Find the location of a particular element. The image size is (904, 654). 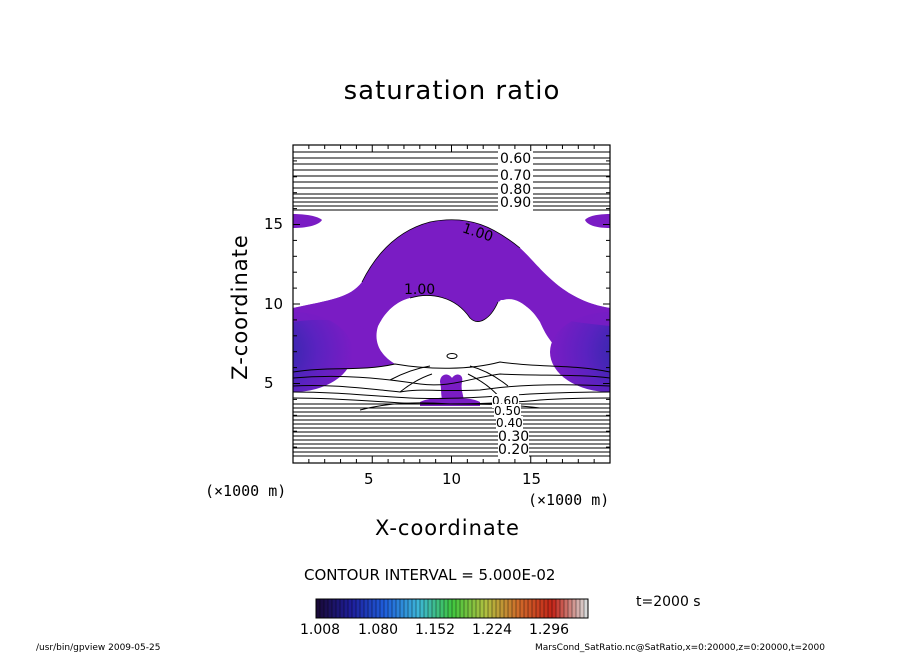

x-tick-label: 10 is located at coordinates (452, 479).